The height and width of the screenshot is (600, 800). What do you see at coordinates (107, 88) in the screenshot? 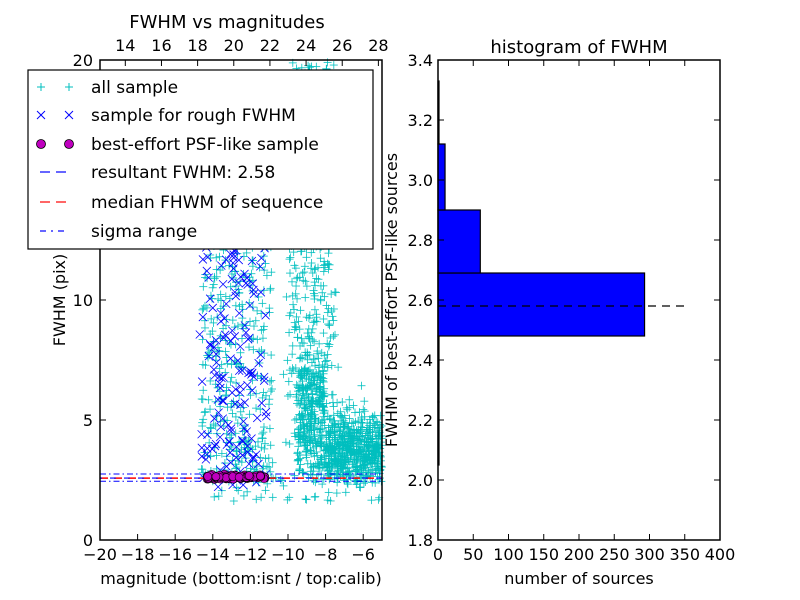
I see `legend-item-all-sample: all sample` at bounding box center [107, 88].